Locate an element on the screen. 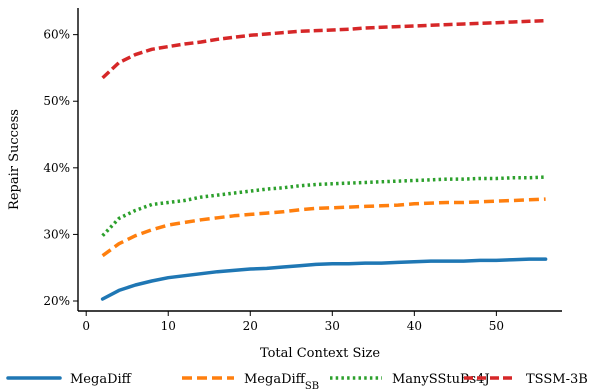  y-axis-ticks: 20% 30% 40% 50% 60% is located at coordinates (60, 168).